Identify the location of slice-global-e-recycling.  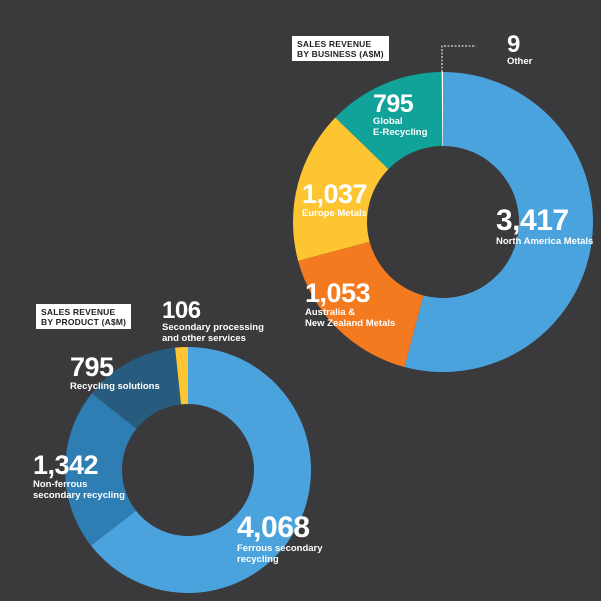
(389, 121).